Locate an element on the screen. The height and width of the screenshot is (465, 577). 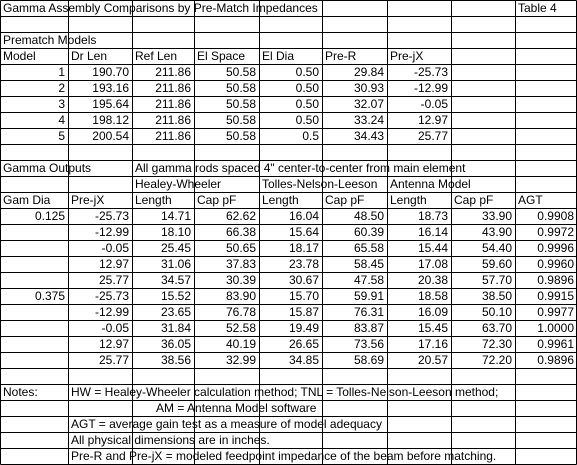
table-cell: 30.39 is located at coordinates (240, 280).